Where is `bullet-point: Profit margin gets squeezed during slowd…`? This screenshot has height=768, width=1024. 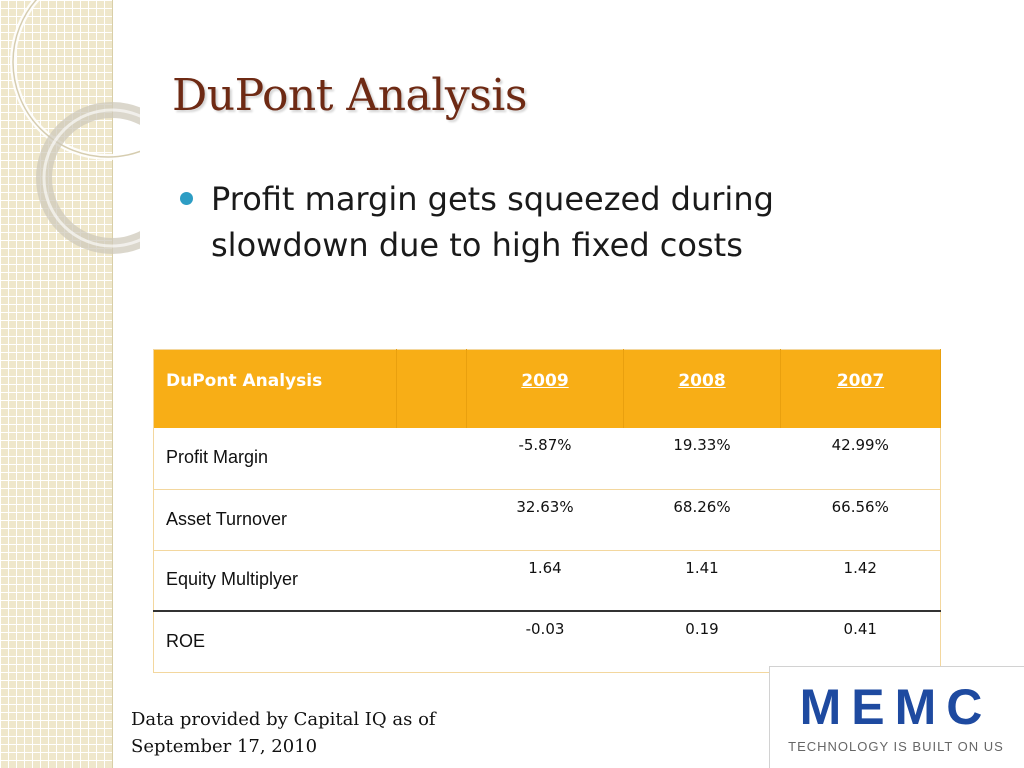
bullet-point: Profit margin gets squeezed during slowd… is located at coordinates (540, 222).